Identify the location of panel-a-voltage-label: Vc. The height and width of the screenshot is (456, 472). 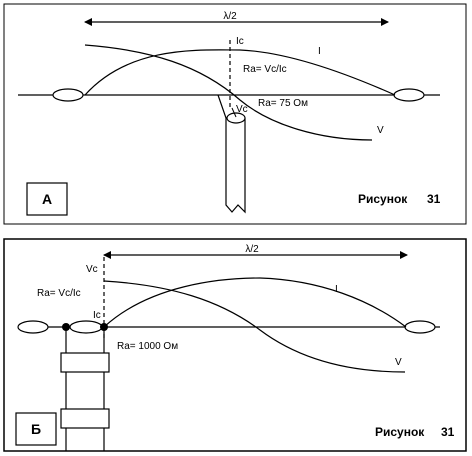
(242, 109).